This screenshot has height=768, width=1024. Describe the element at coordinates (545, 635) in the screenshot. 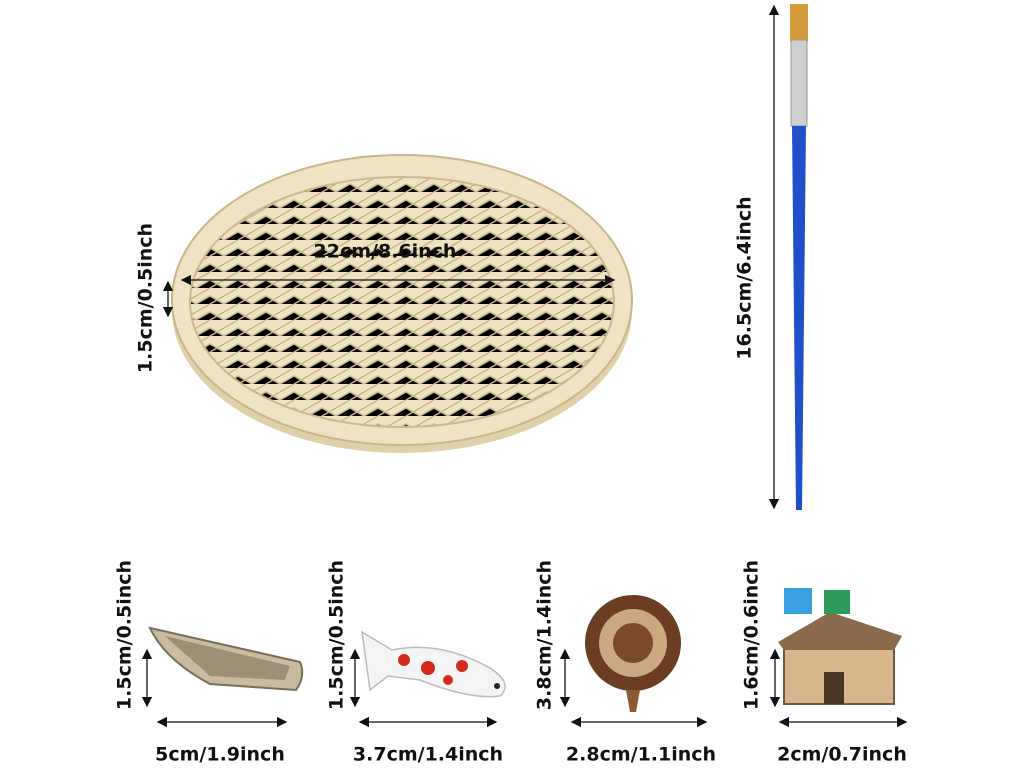

I see `item-height-label: 3.8cm/1.4inch` at that location.